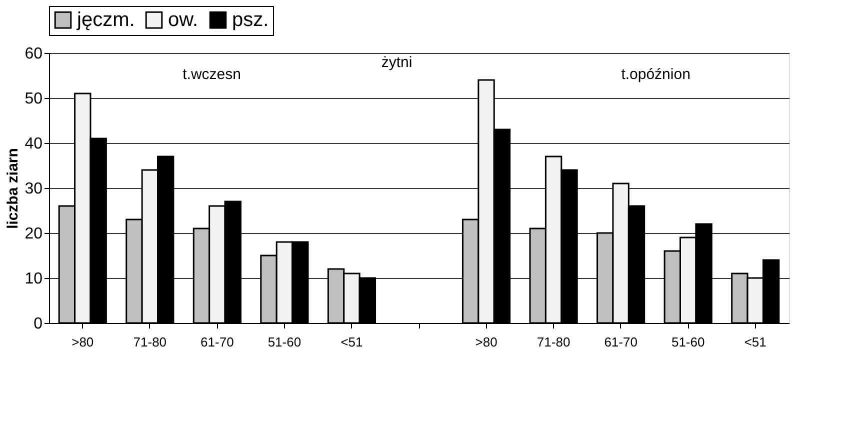 The width and height of the screenshot is (845, 421). What do you see at coordinates (33, 54) in the screenshot?
I see `y-tick-label: 60` at bounding box center [33, 54].